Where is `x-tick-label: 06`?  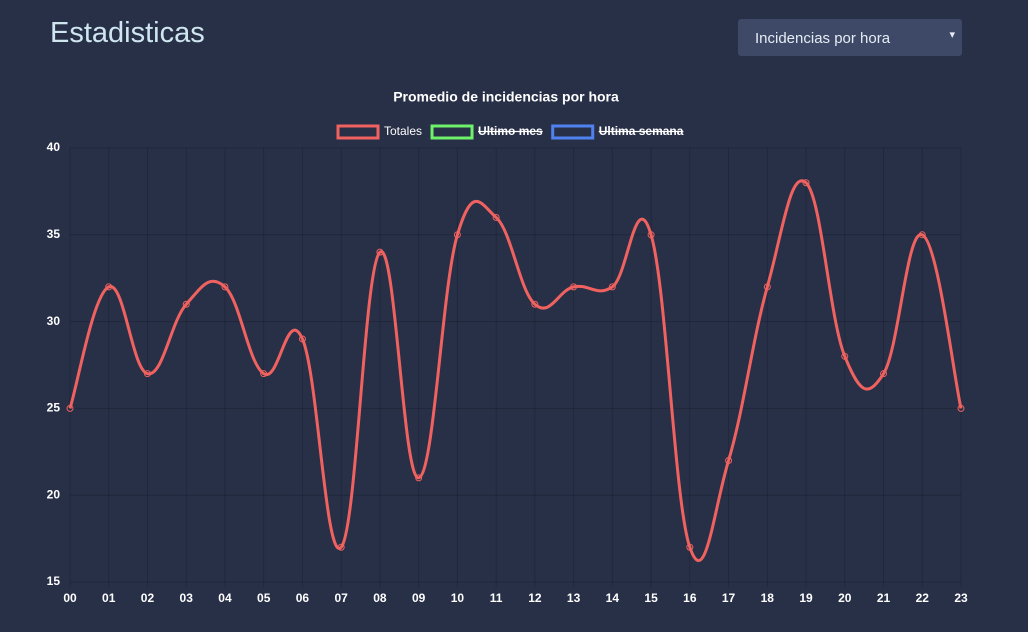 x-tick-label: 06 is located at coordinates (303, 598).